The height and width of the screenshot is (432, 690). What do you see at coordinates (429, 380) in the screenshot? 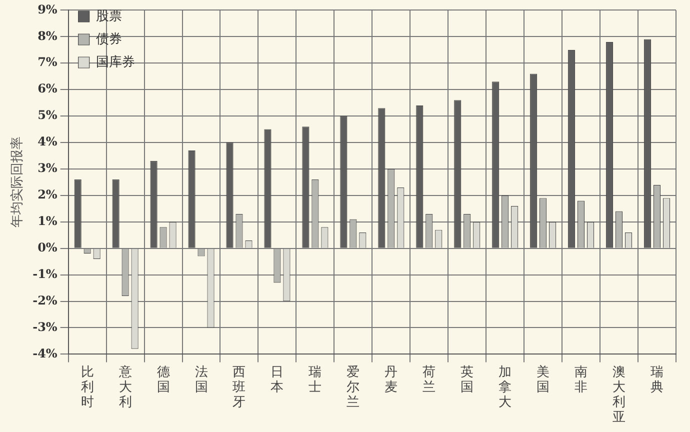
I see `x-tick-label: 荷兰` at bounding box center [429, 380].